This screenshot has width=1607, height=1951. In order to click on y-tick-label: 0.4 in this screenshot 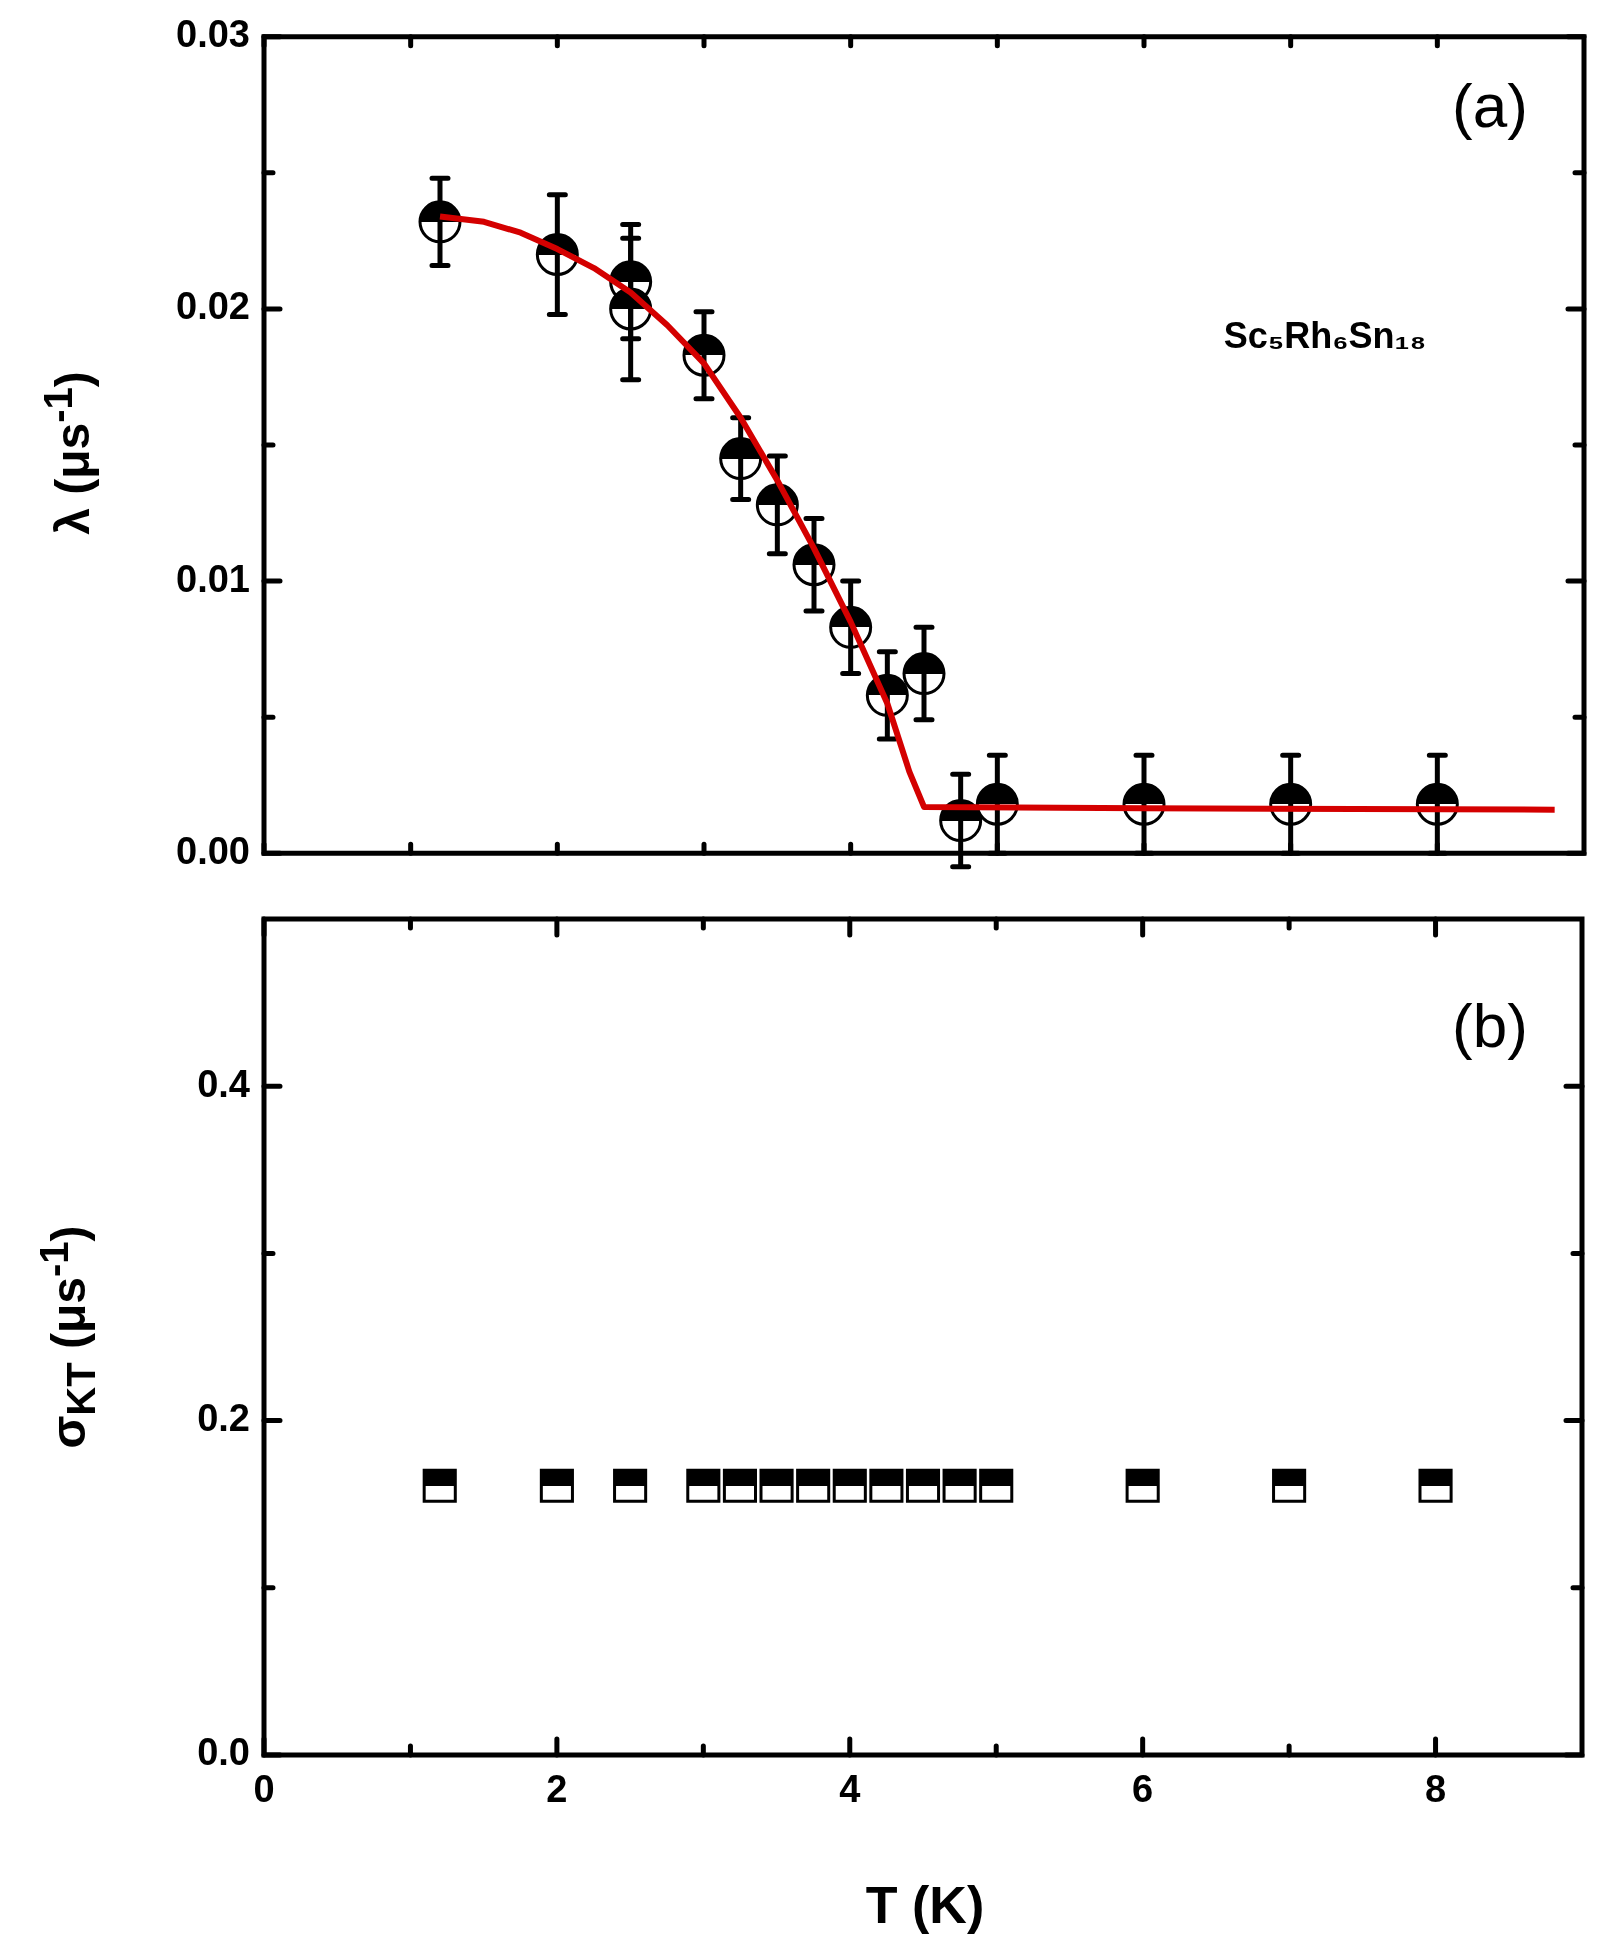, I will do `click(223, 1083)`.